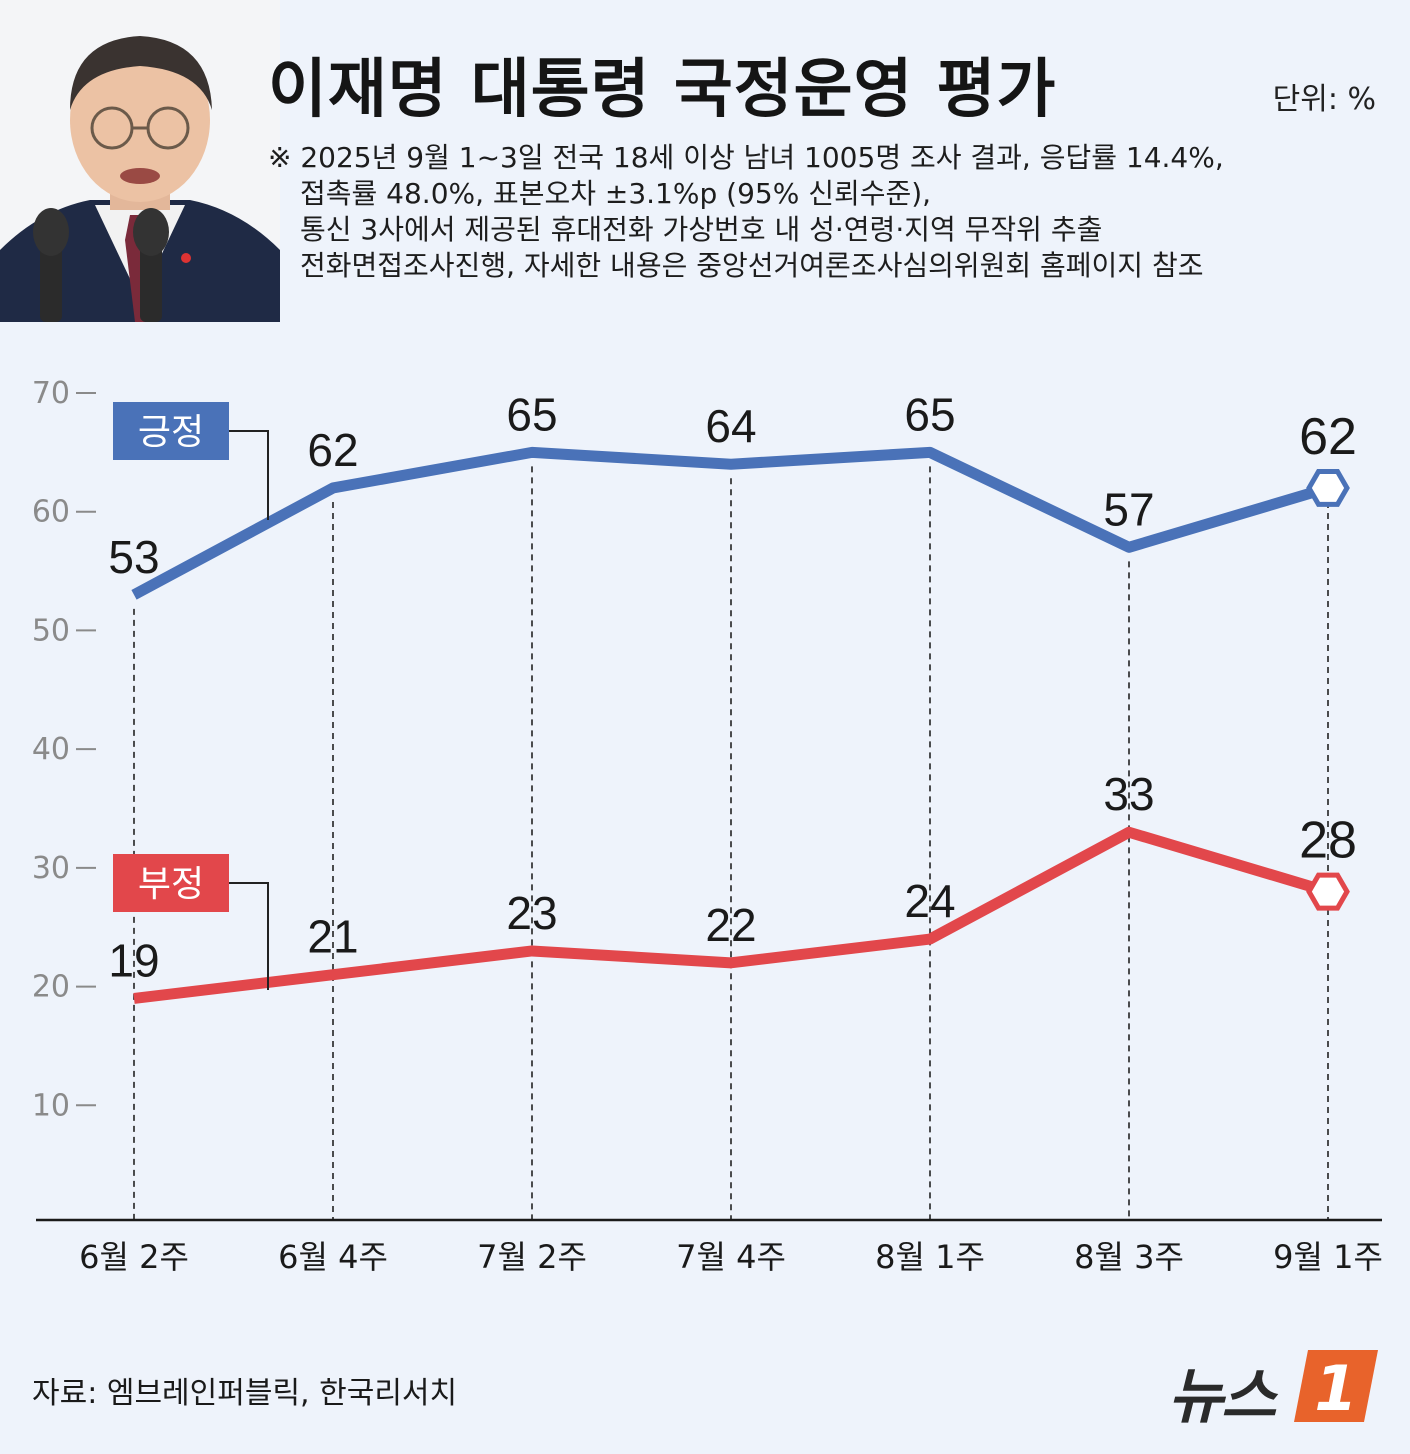  I want to click on y-tick-label: 70, so click(51, 393).